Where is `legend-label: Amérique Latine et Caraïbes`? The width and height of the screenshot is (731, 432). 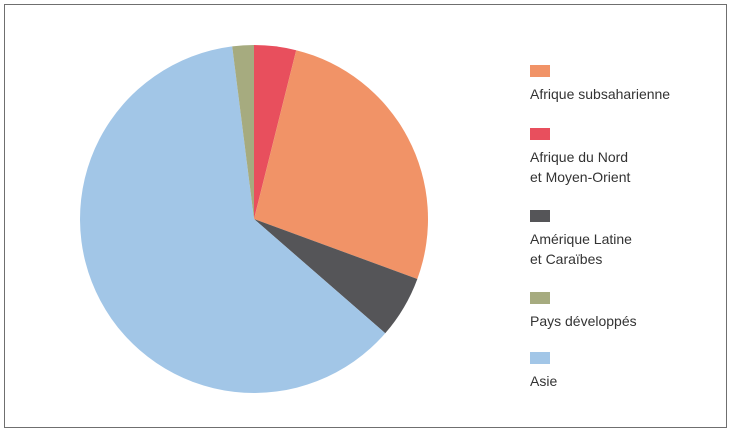
legend-label: Amérique Latine et Caraïbes is located at coordinates (581, 249).